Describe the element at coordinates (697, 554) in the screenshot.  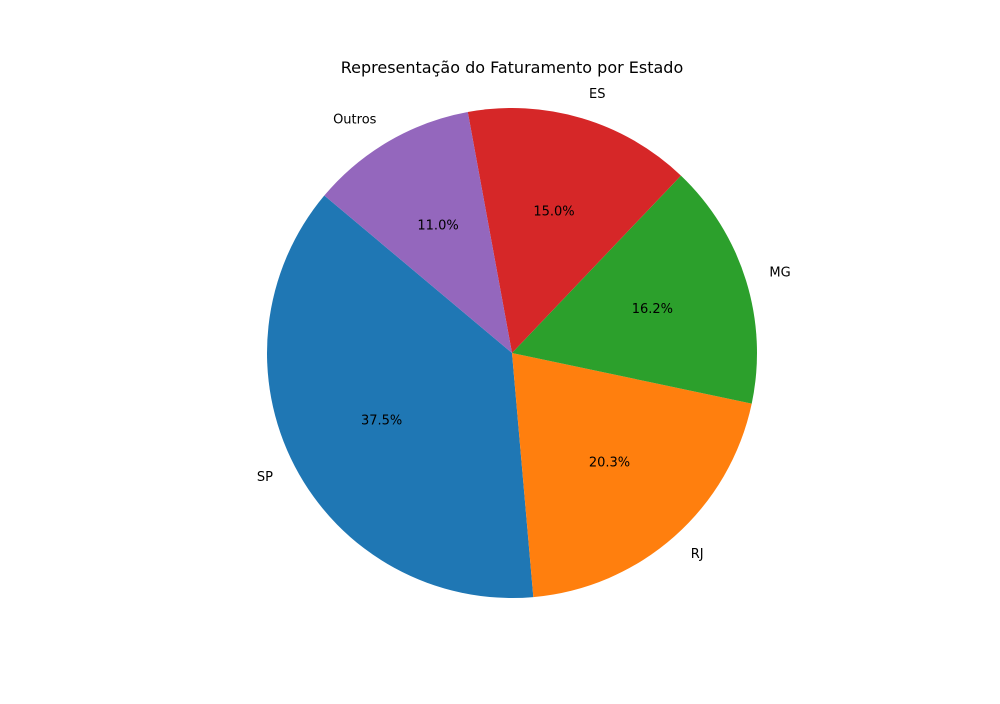
I see `slice-label-rj: RJ` at that location.